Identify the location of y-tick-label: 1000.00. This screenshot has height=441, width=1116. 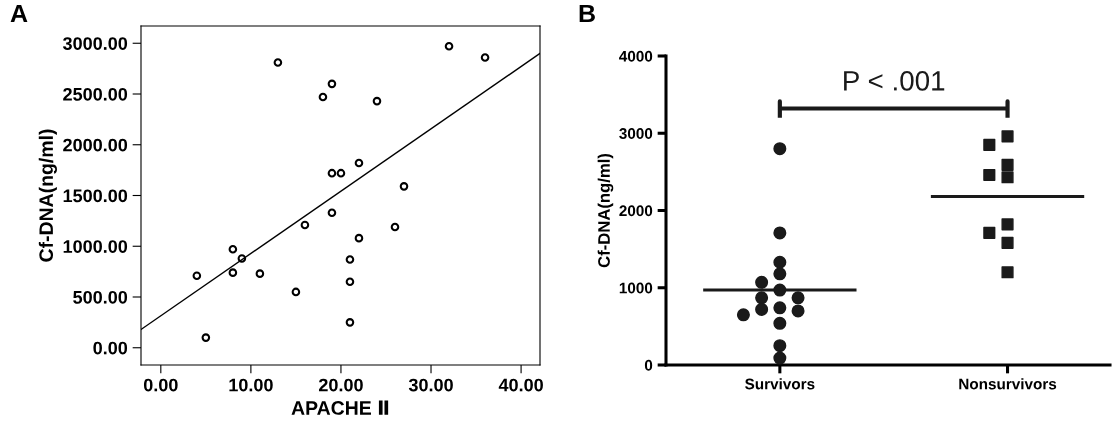
(95, 246).